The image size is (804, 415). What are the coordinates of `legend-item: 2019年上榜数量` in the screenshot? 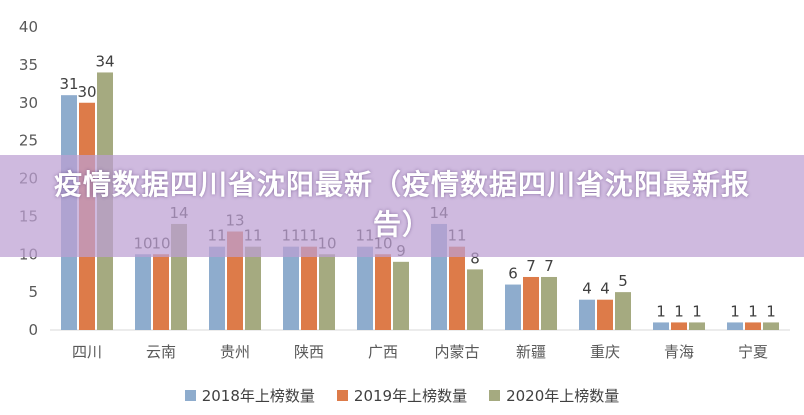 It's located at (402, 395).